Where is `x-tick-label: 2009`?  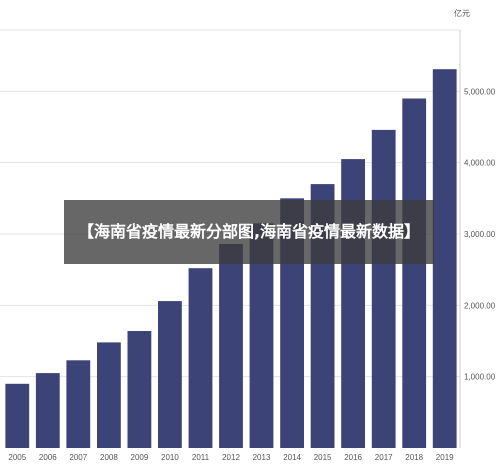 x-tick-label: 2009 is located at coordinates (140, 457).